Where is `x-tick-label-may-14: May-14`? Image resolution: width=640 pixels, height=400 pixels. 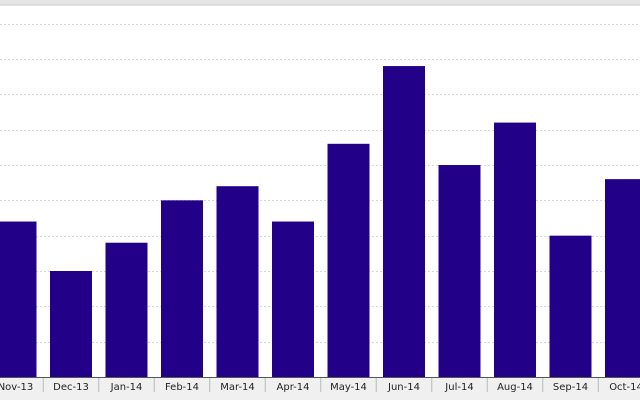 x-tick-label-may-14: May-14 is located at coordinates (348, 387).